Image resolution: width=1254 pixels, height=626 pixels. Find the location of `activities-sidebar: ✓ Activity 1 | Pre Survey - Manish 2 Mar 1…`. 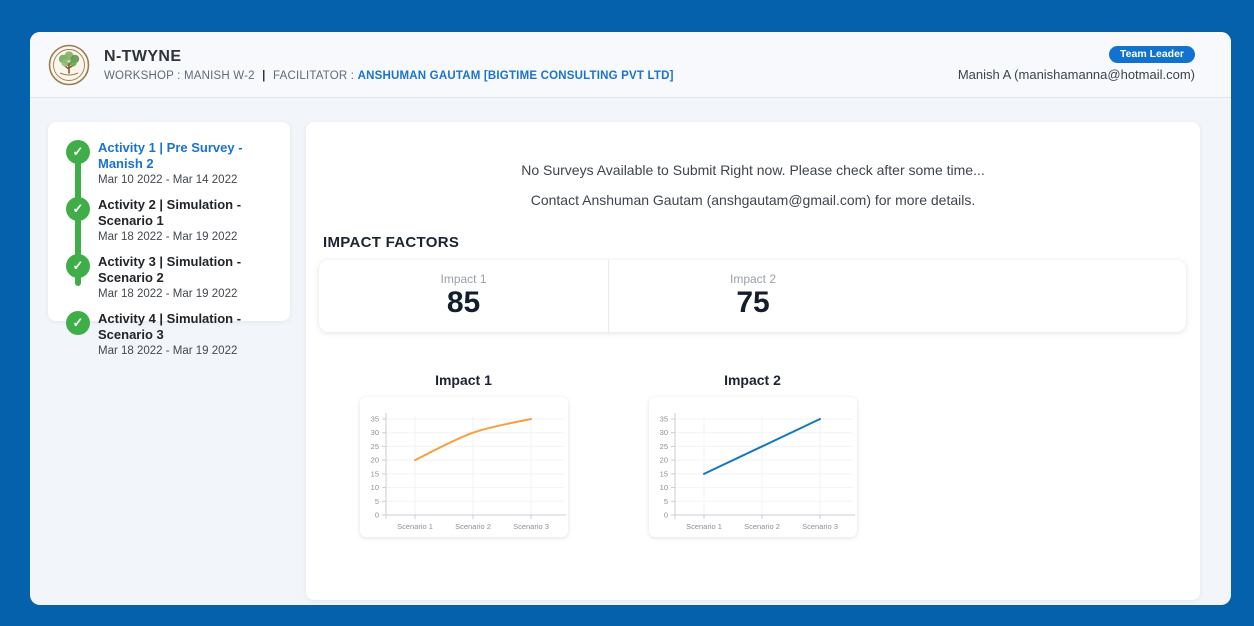

activities-sidebar: ✓ Activity 1 | Pre Survey - Manish 2 Mar 1… is located at coordinates (169, 239).